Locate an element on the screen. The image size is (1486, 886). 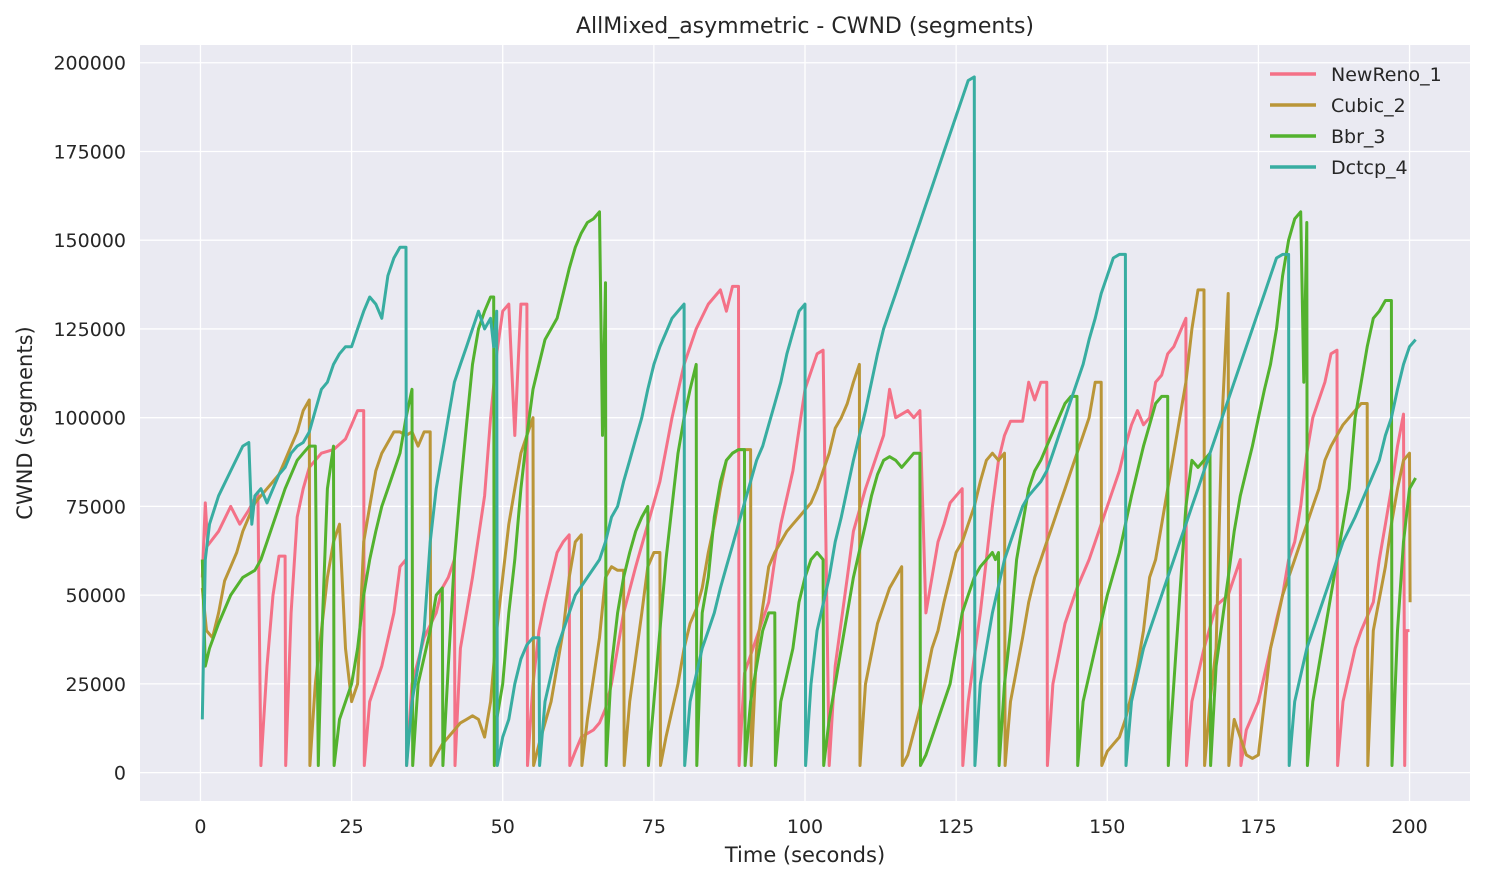
y-tick-label: 75000 is located at coordinates (96, 507).